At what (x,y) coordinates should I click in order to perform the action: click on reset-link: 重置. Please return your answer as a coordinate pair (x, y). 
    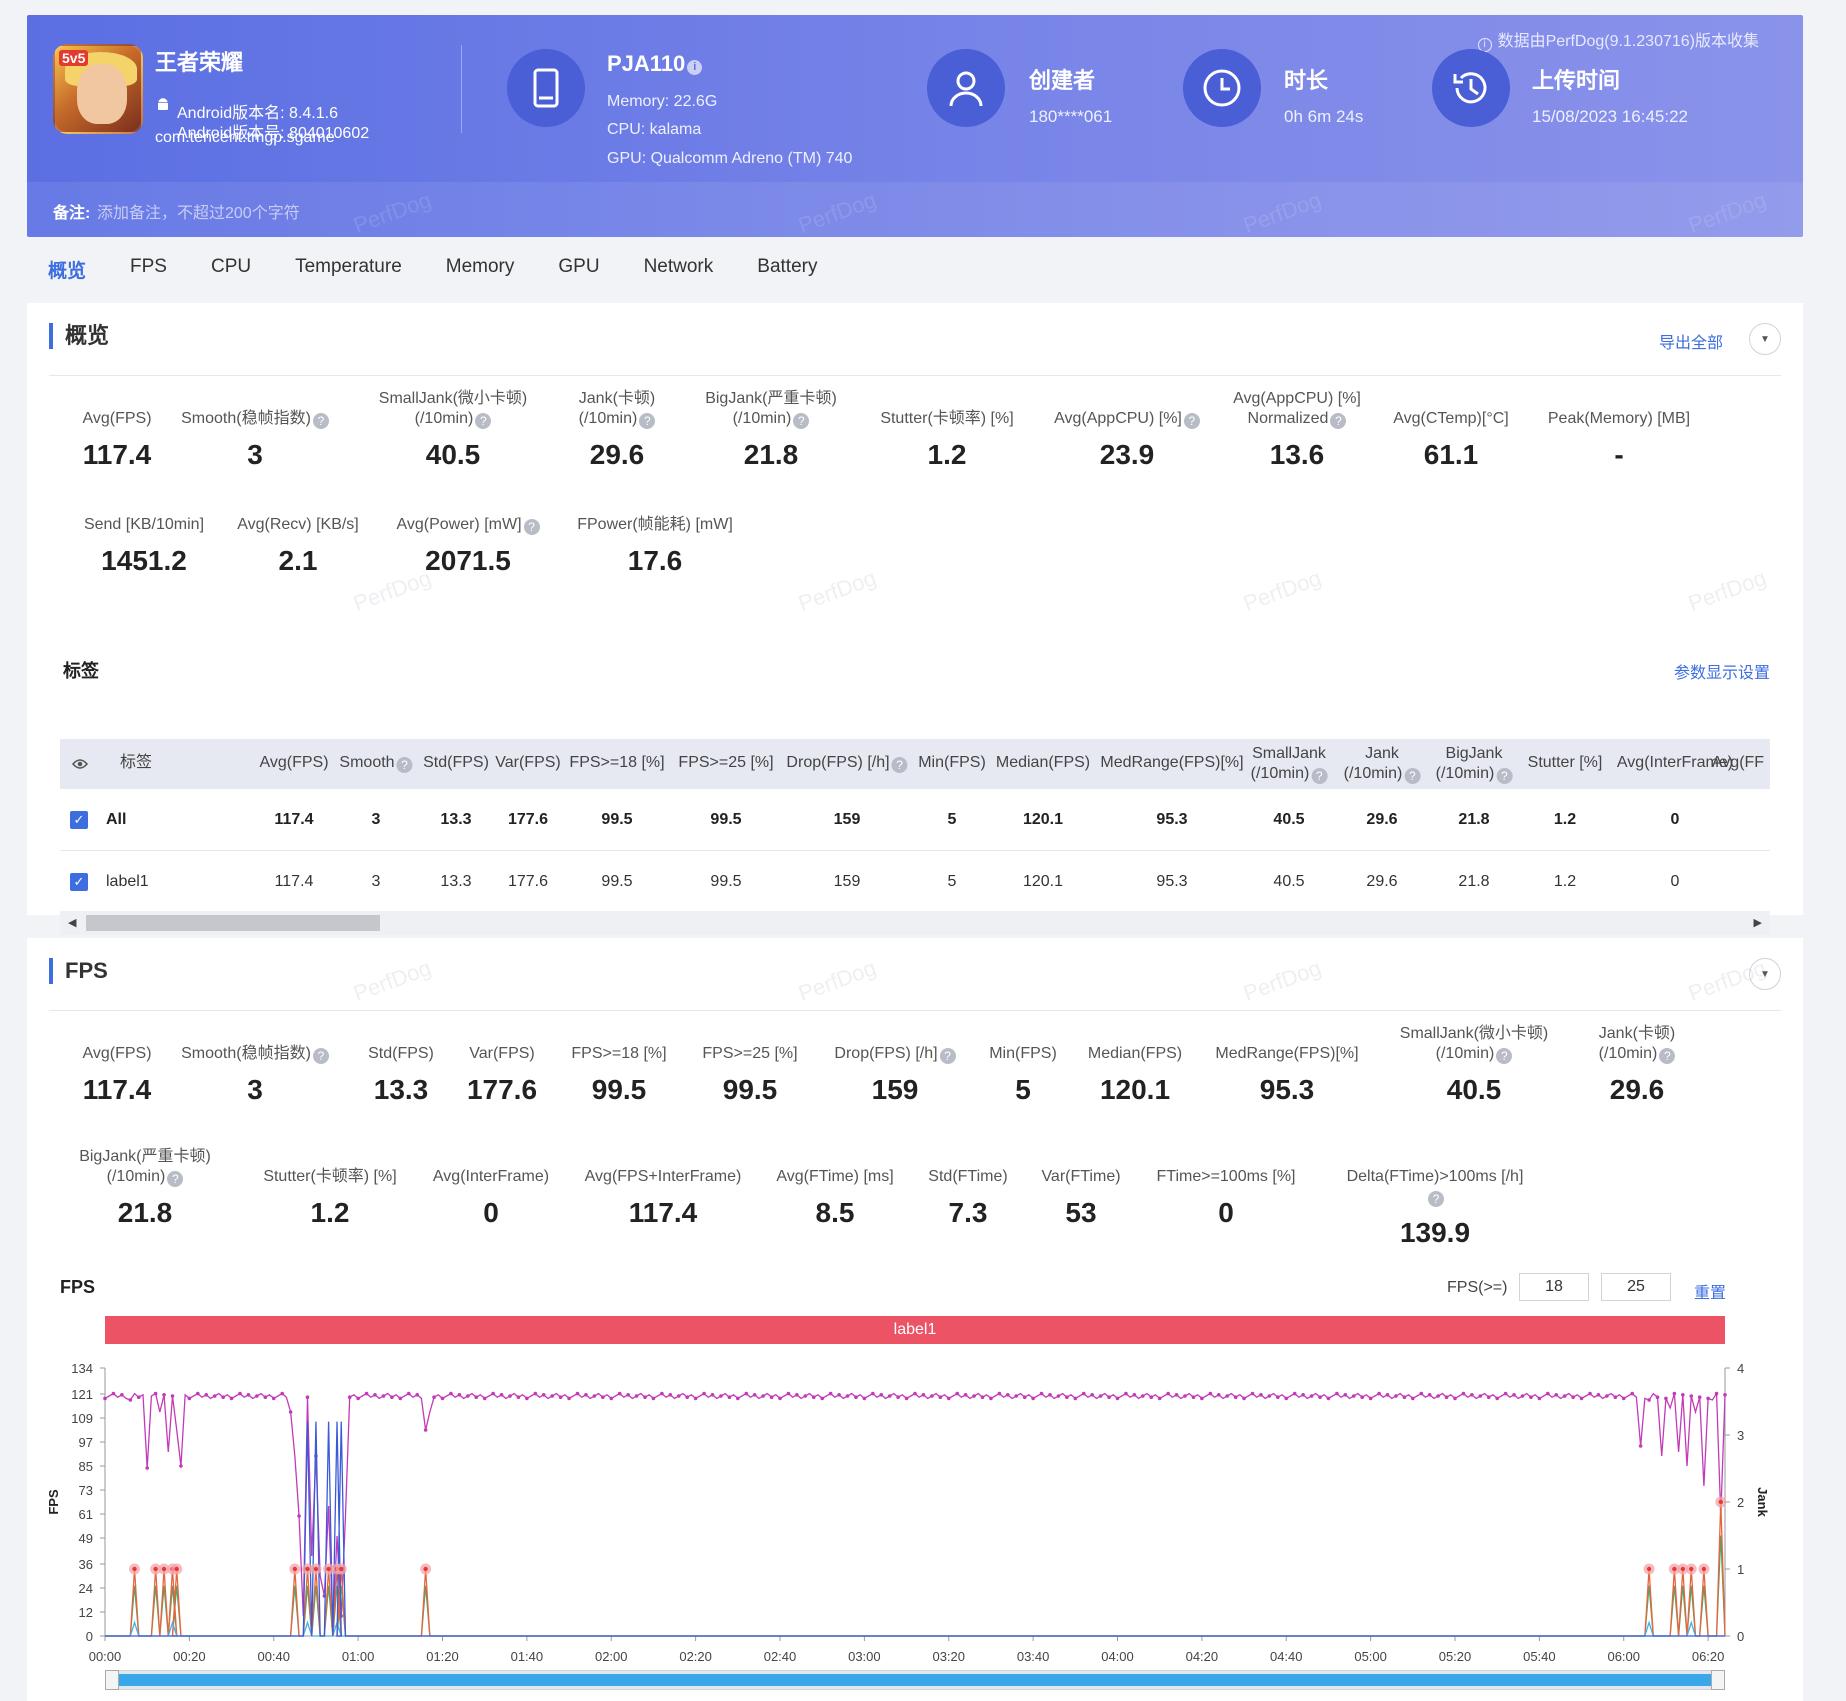
    Looking at the image, I should click on (1710, 1293).